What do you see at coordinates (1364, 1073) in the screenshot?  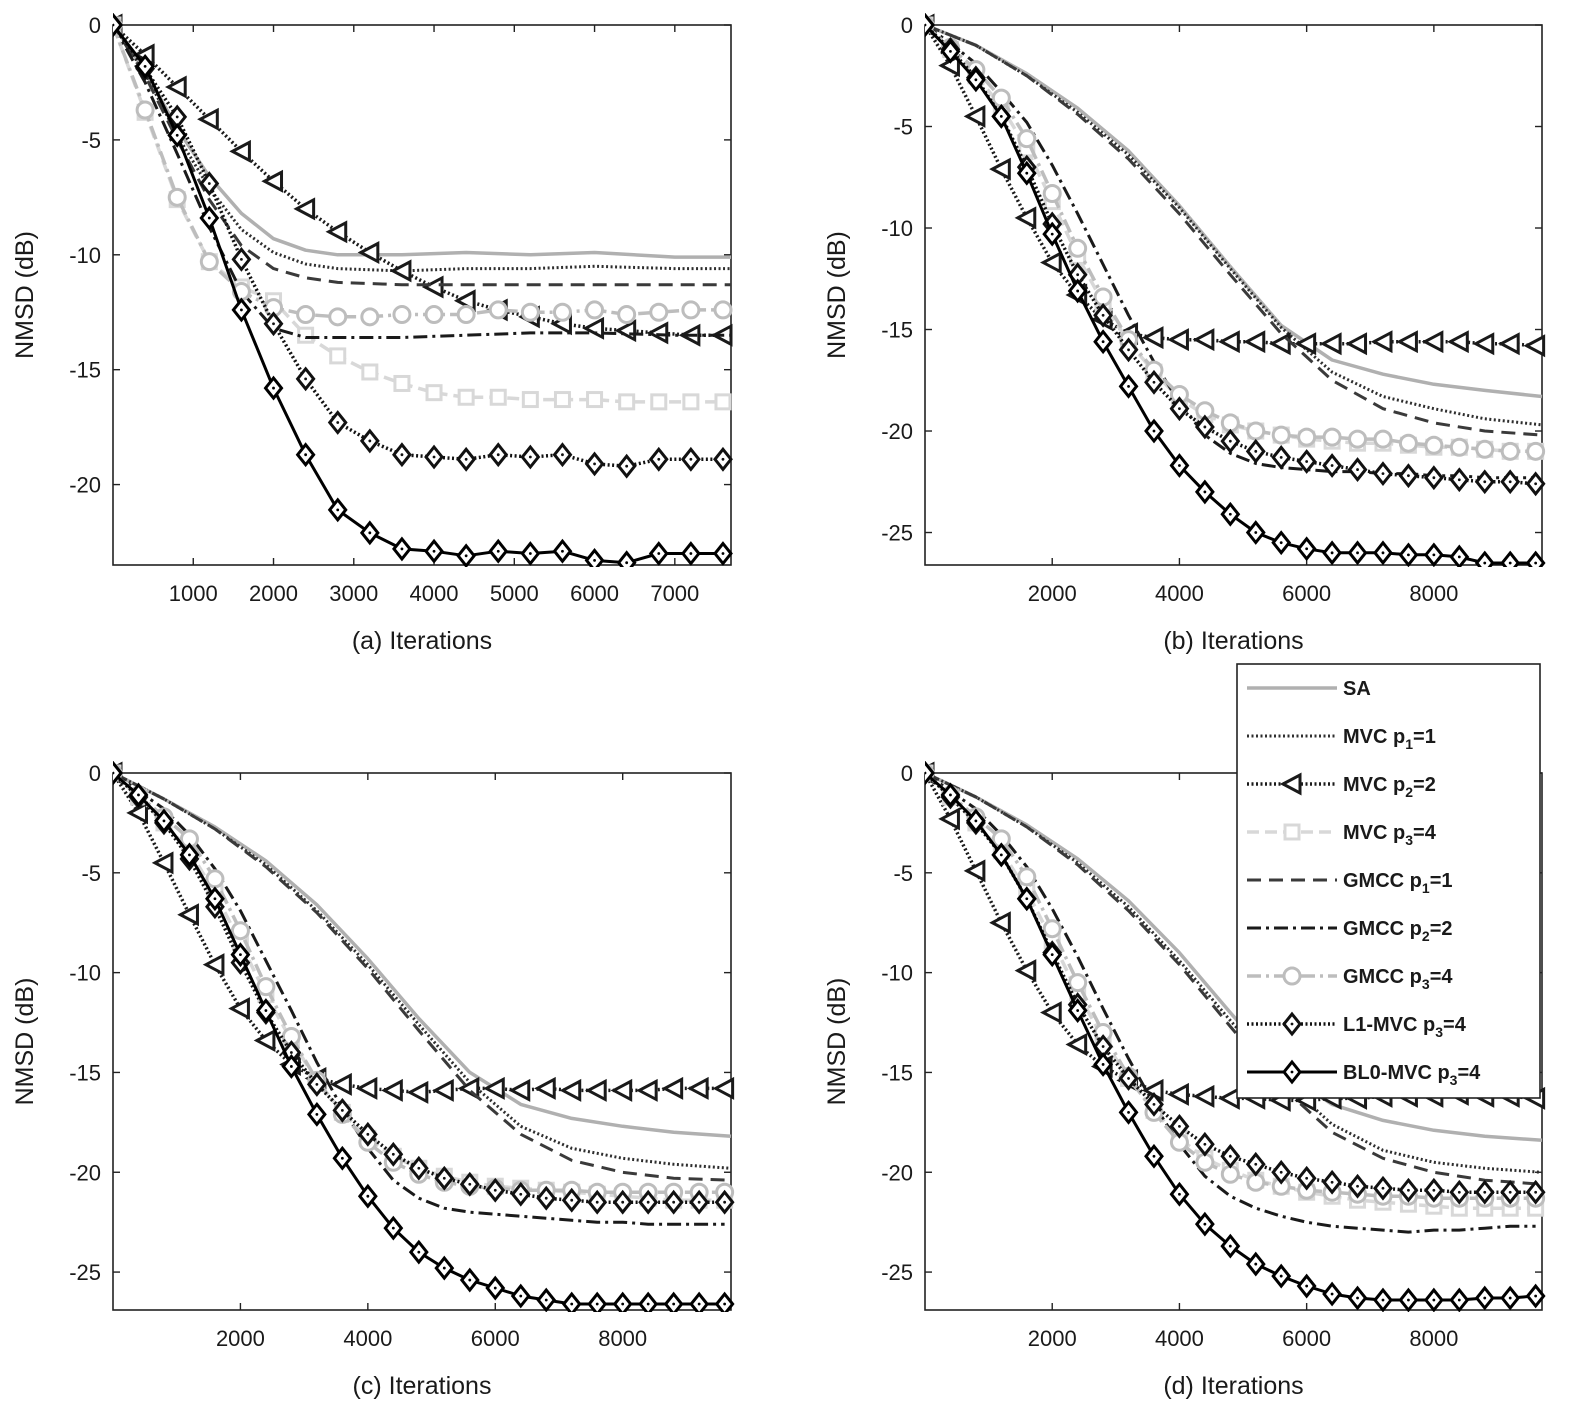 I see `legend-entry-BL0MVC: BL0-MVC p3=4` at bounding box center [1364, 1073].